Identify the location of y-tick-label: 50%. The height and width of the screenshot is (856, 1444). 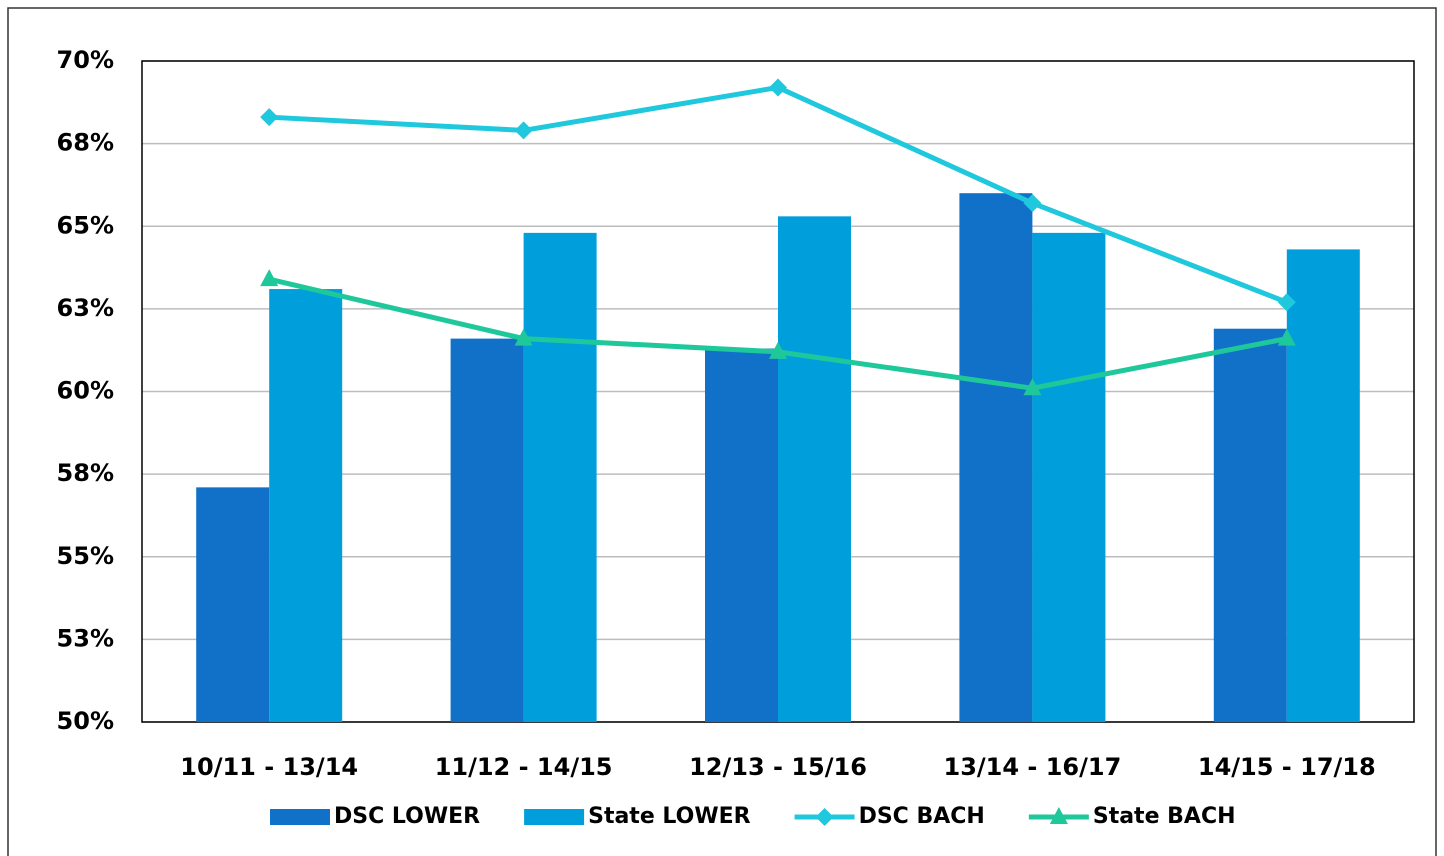
(85, 721).